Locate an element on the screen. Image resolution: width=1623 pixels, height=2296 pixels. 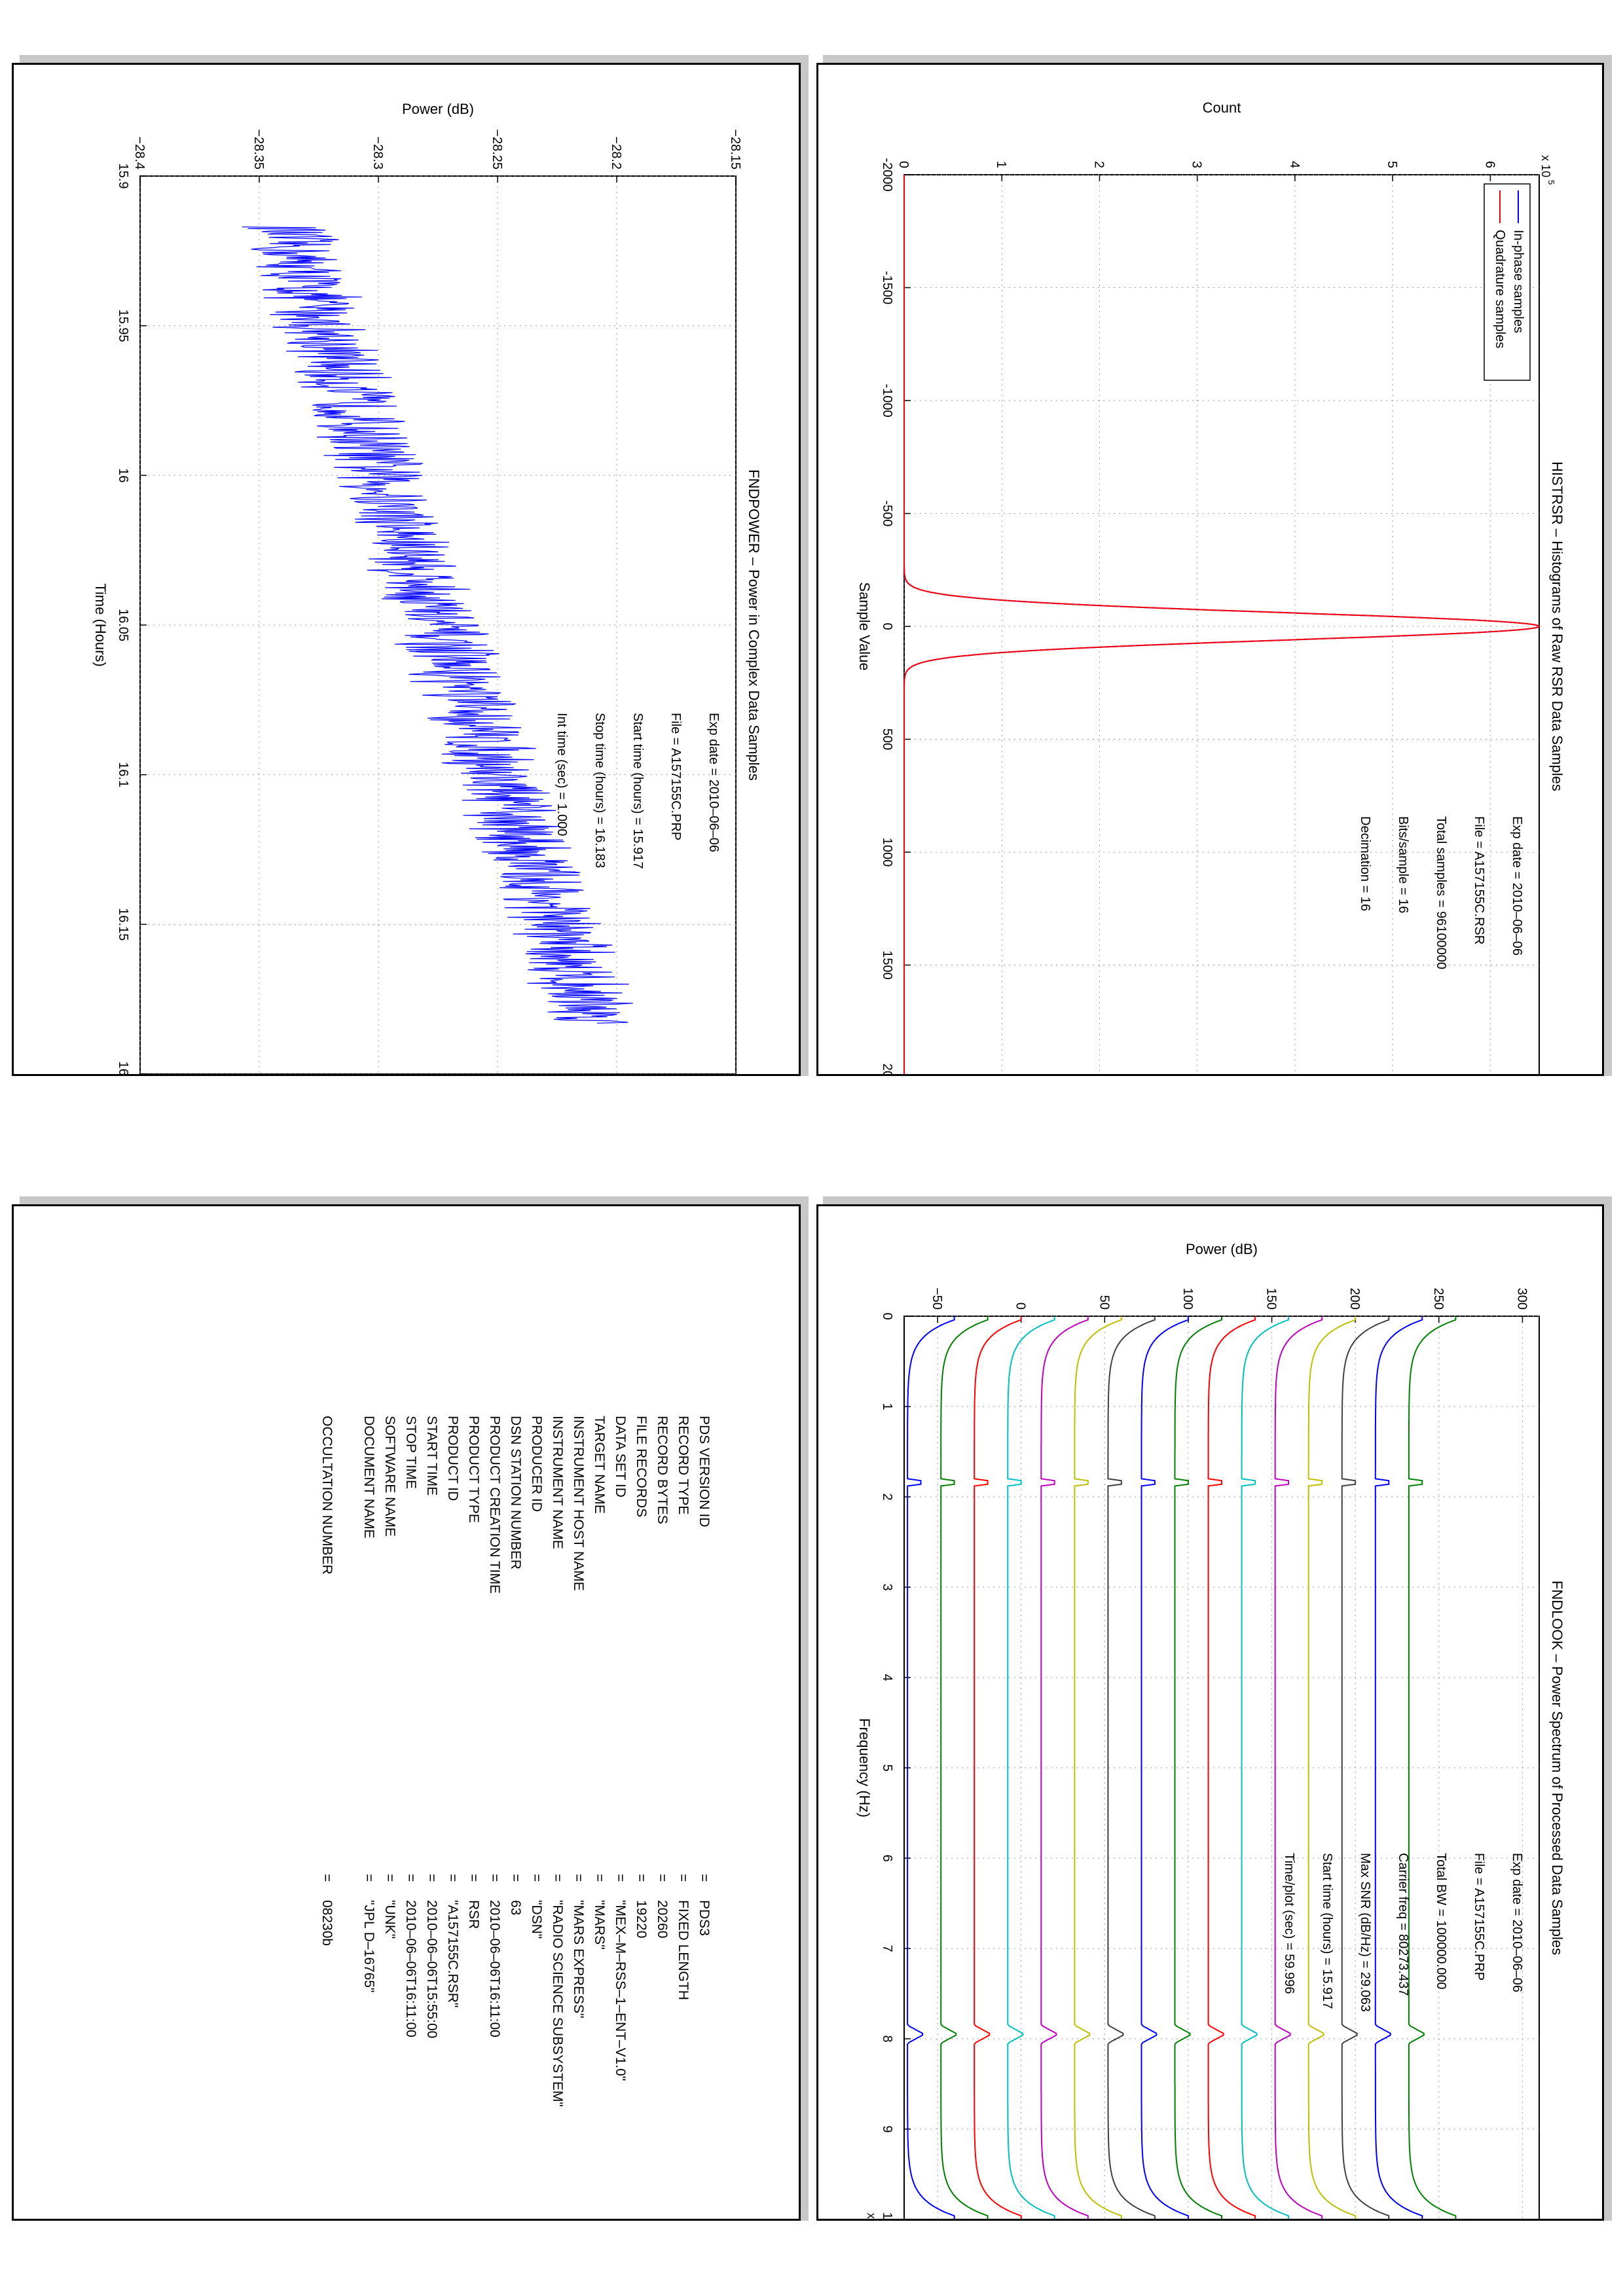
label-value: "A157155C.RSR" is located at coordinates (452, 1954).